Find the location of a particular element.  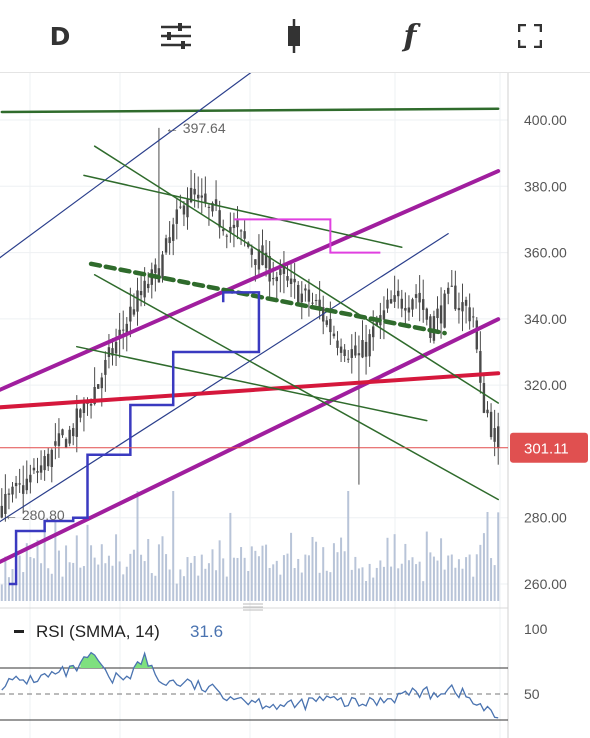

chart-toolbar: D f is located at coordinates (295, 36).